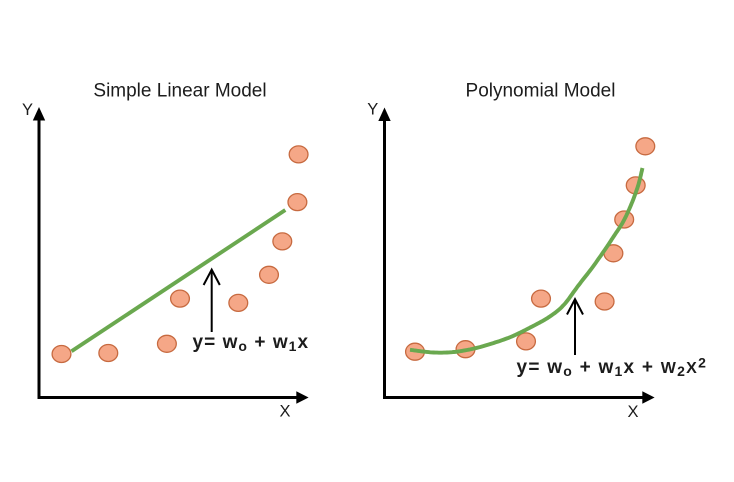 Image resolution: width=734 pixels, height=482 pixels. Describe the element at coordinates (179, 91) in the screenshot. I see `svg-text: Simple Linear Model` at that location.